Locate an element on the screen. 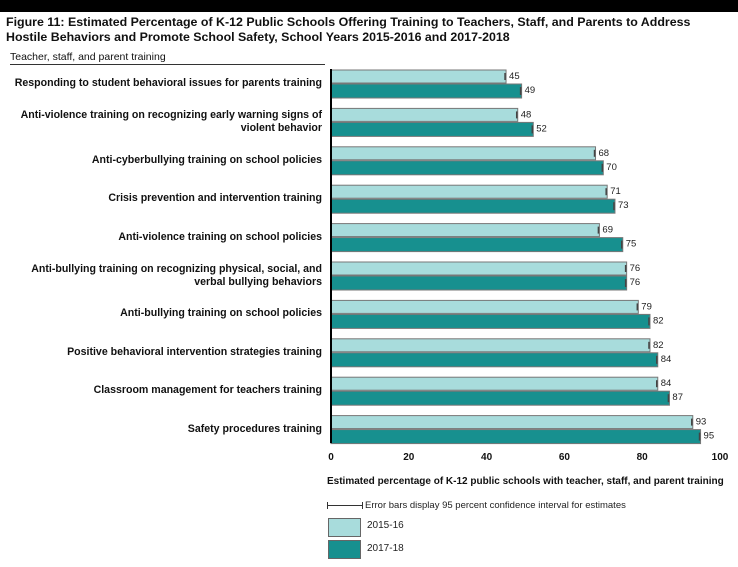 The height and width of the screenshot is (567, 738). data-label: 68 is located at coordinates (604, 153).